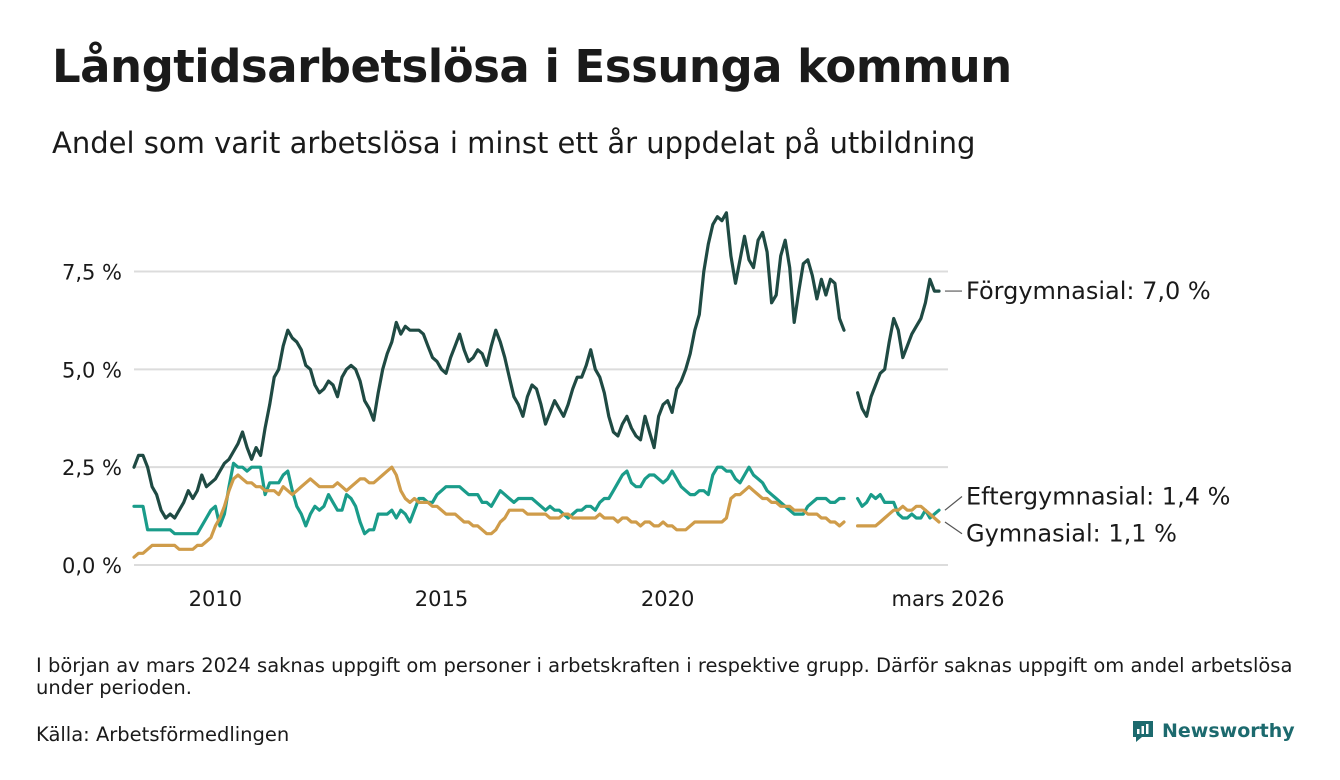 This screenshot has width=1340, height=780. I want to click on newsworthy-logo-icon, so click(1143, 731).